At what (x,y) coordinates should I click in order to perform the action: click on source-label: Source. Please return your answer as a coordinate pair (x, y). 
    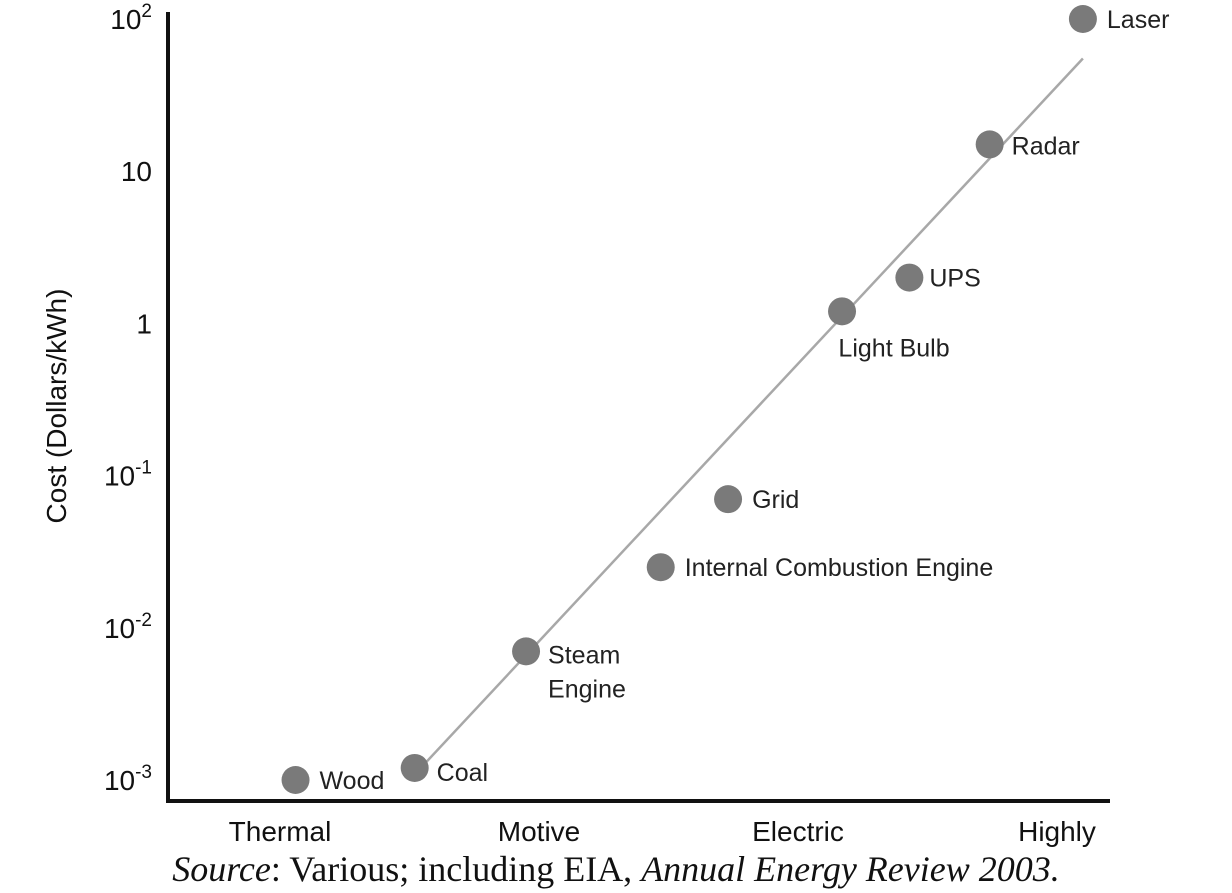
    Looking at the image, I should click on (221, 869).